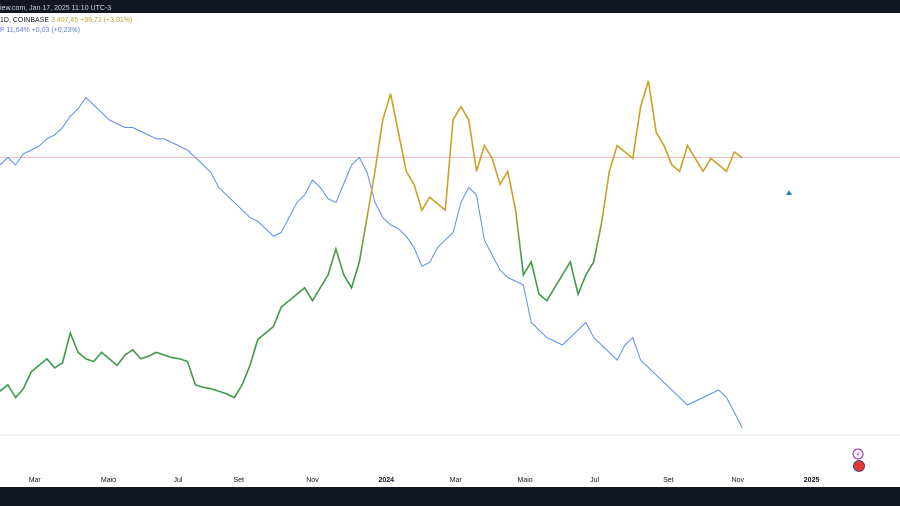 This screenshot has height=506, width=900. I want to click on legend-row-2: P 11,64% +0,03 (+0,23%), so click(40, 31).